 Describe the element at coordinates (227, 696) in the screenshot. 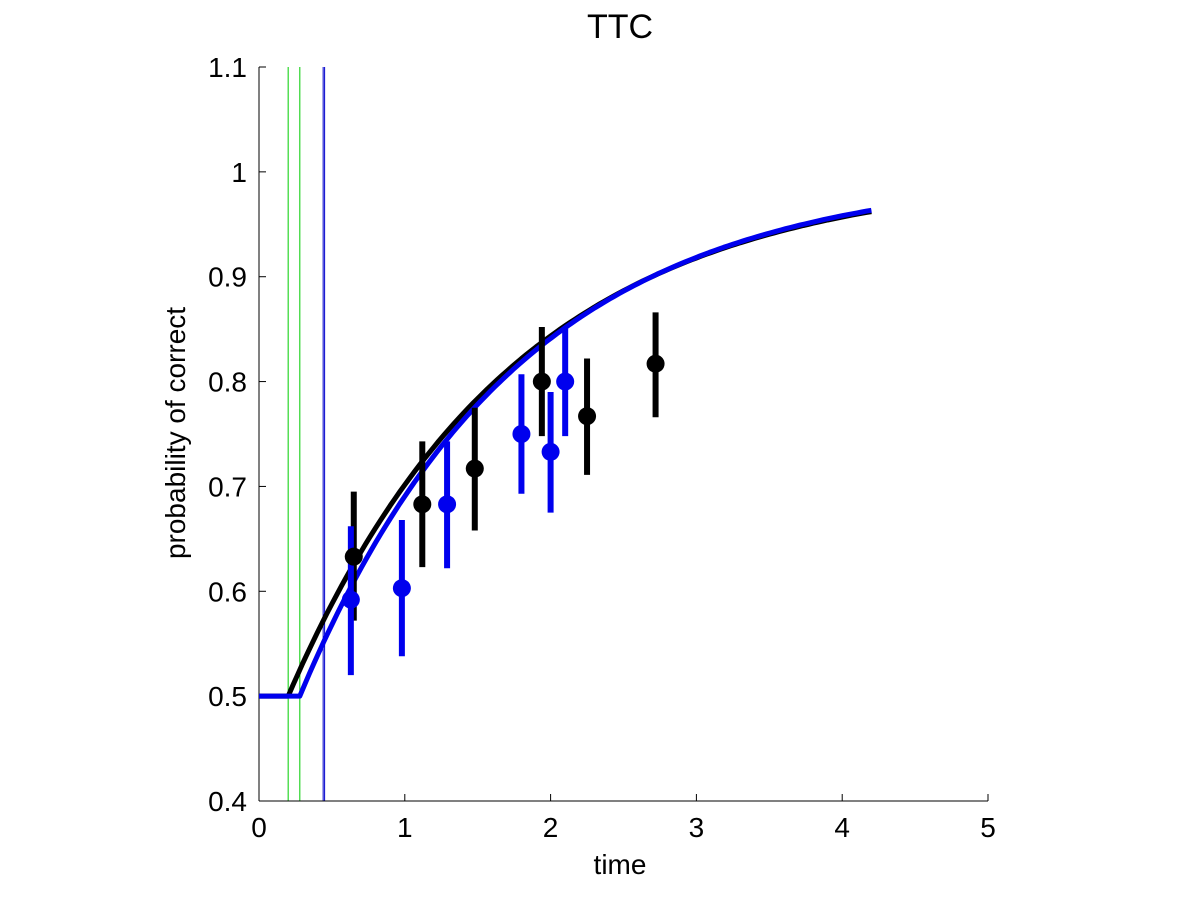

I see `y-tick-label: 0.5` at that location.